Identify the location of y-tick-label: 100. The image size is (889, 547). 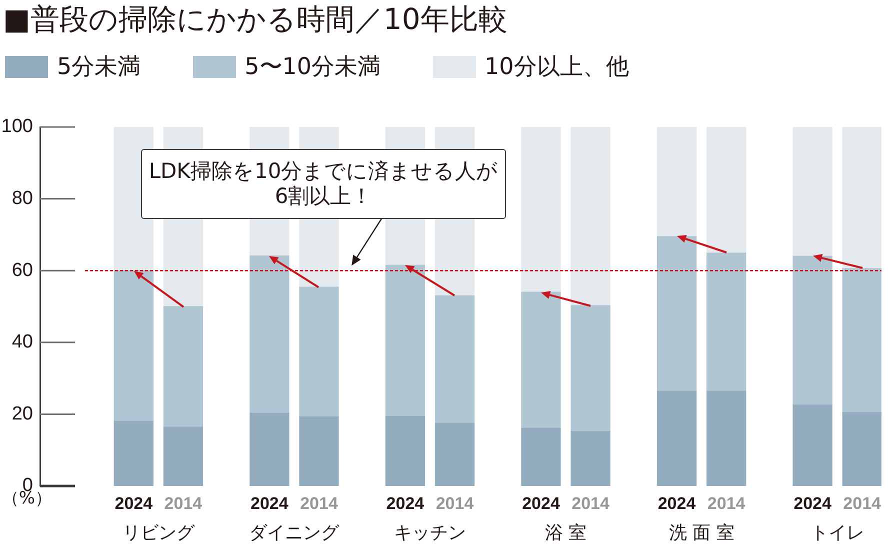
(17, 127).